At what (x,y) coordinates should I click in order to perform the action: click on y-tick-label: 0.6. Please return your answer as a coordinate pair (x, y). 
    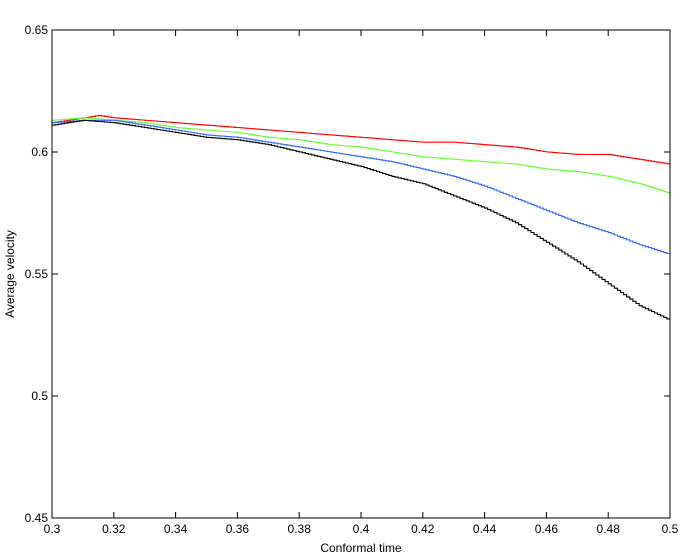
    Looking at the image, I should click on (39, 152).